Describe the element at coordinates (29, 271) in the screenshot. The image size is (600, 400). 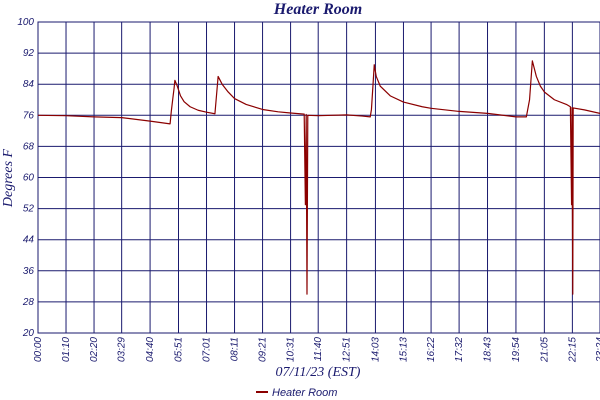
I see `y-tick-label: 36` at that location.